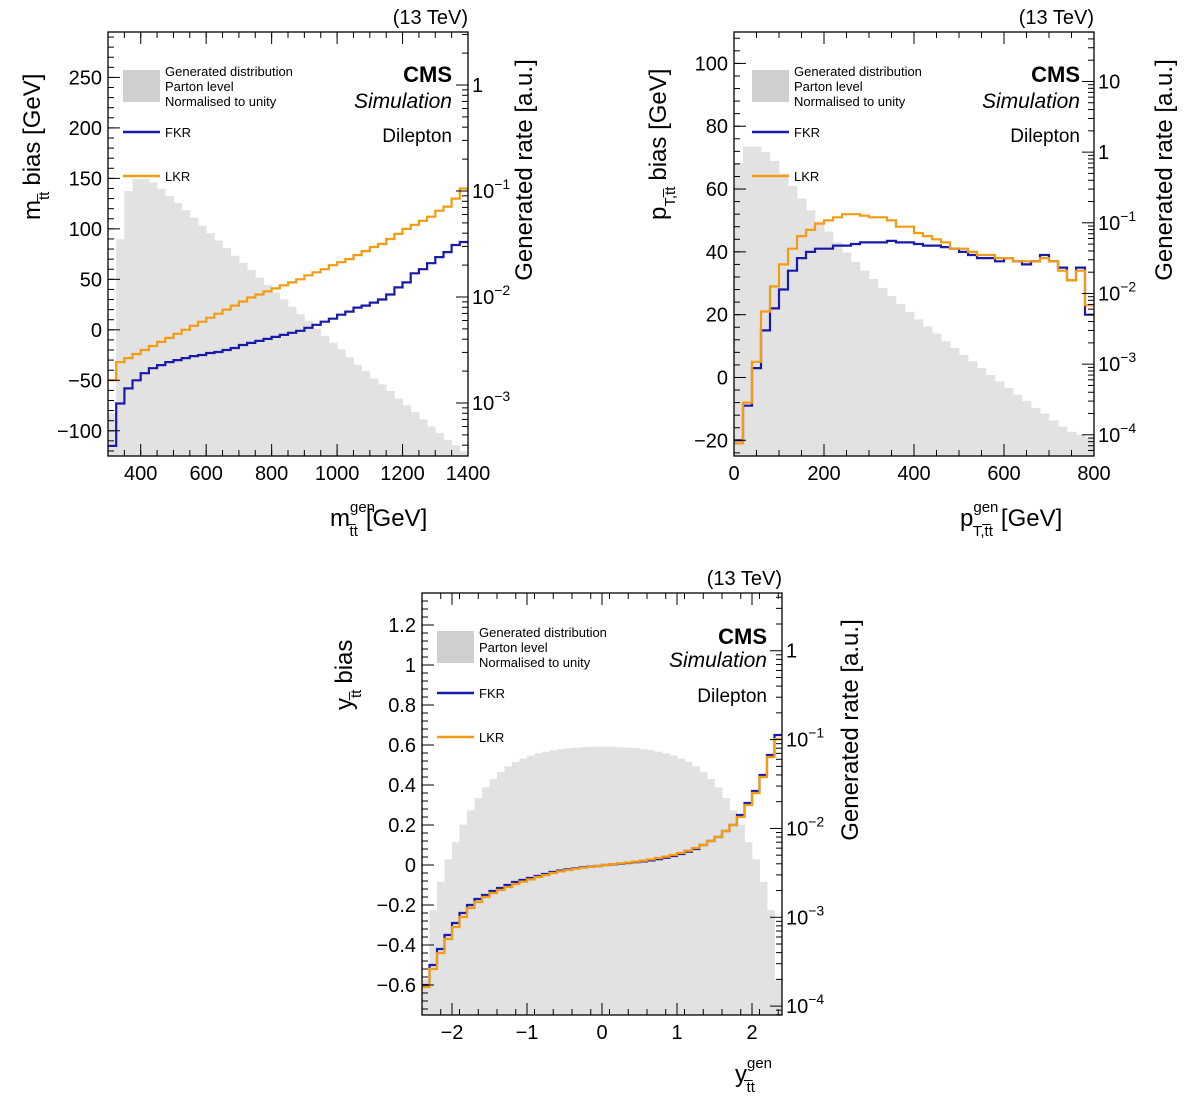  I want to click on x-tick-label: 400, so click(913, 474).